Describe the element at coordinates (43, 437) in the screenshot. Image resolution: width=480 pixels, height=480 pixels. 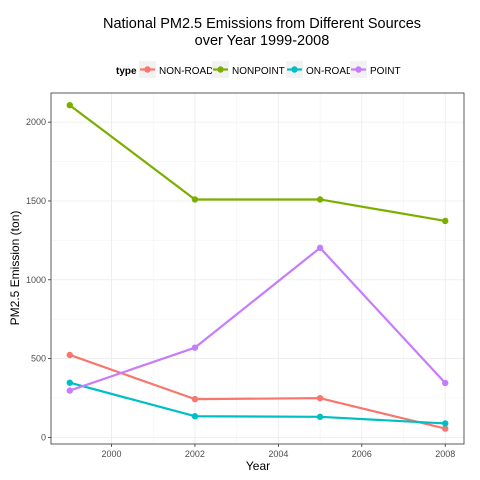
I see `y-tick-label: 0` at that location.